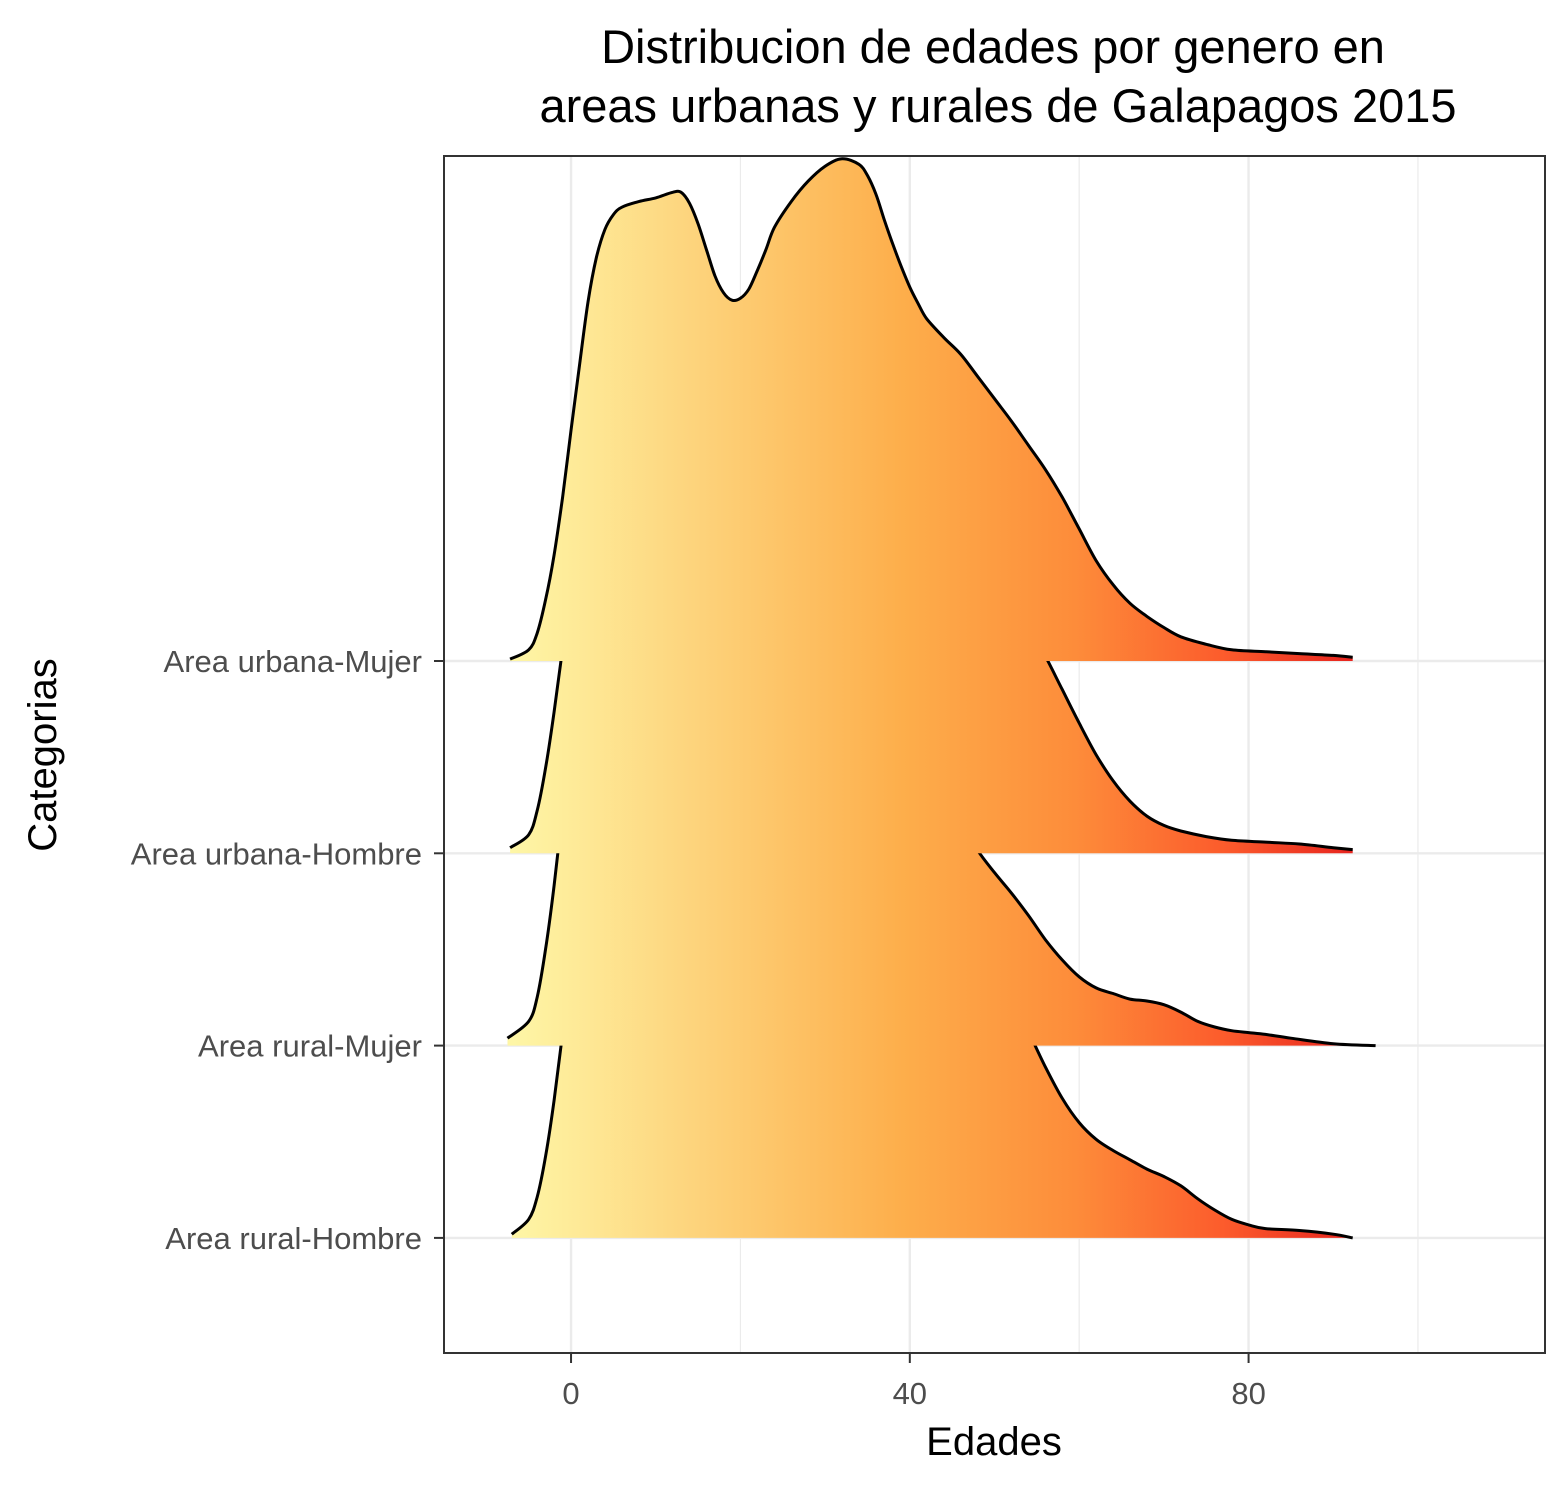  What do you see at coordinates (570, 1393) in the screenshot?
I see `x-tick-label: 0` at bounding box center [570, 1393].